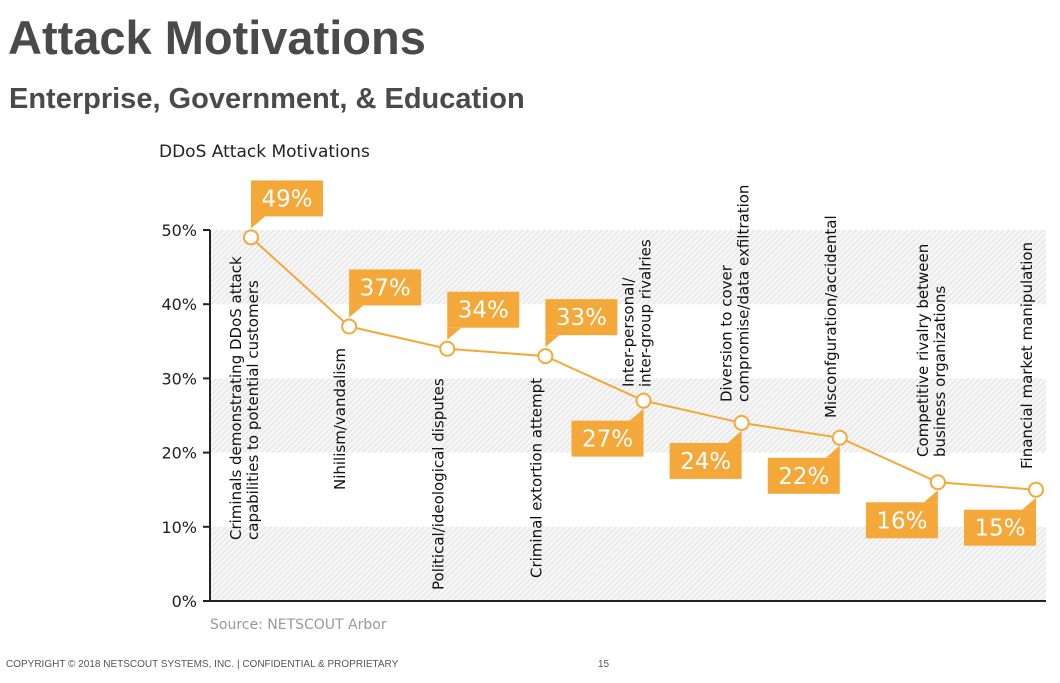 The width and height of the screenshot is (1060, 683). I want to click on value-callout: 22%, so click(803, 469).